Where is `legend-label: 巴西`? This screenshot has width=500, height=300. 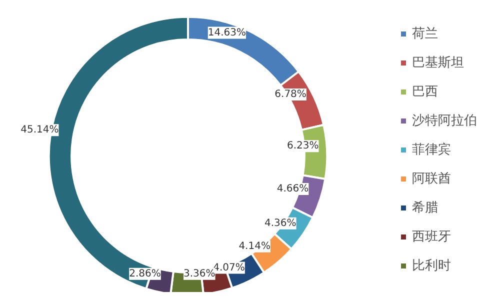
legend-label: 巴西 is located at coordinates (425, 92).